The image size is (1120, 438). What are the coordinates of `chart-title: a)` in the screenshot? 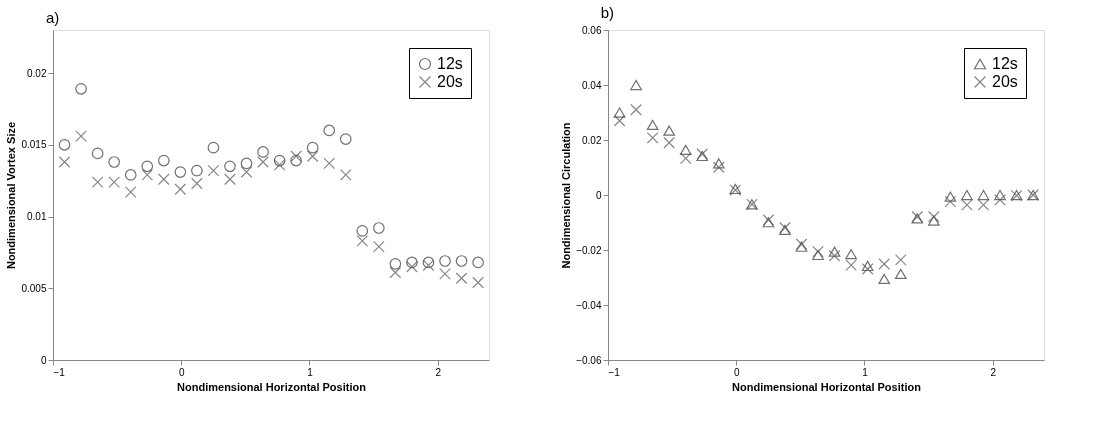 It's located at (52, 17).